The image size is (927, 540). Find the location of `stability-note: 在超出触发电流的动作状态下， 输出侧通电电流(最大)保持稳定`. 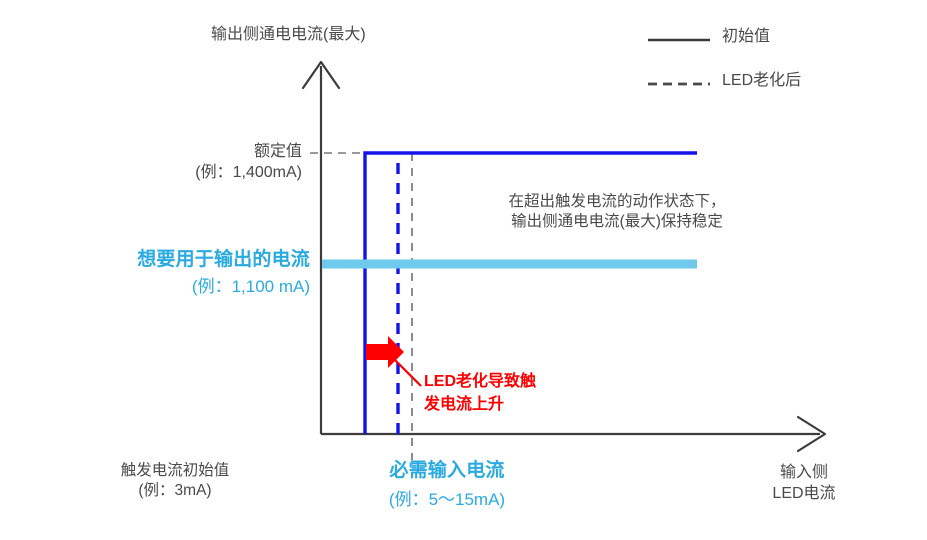

stability-note: 在超出触发电流的动作状态下， 输出侧通电电流(最大)保持稳定 is located at coordinates (617, 212).